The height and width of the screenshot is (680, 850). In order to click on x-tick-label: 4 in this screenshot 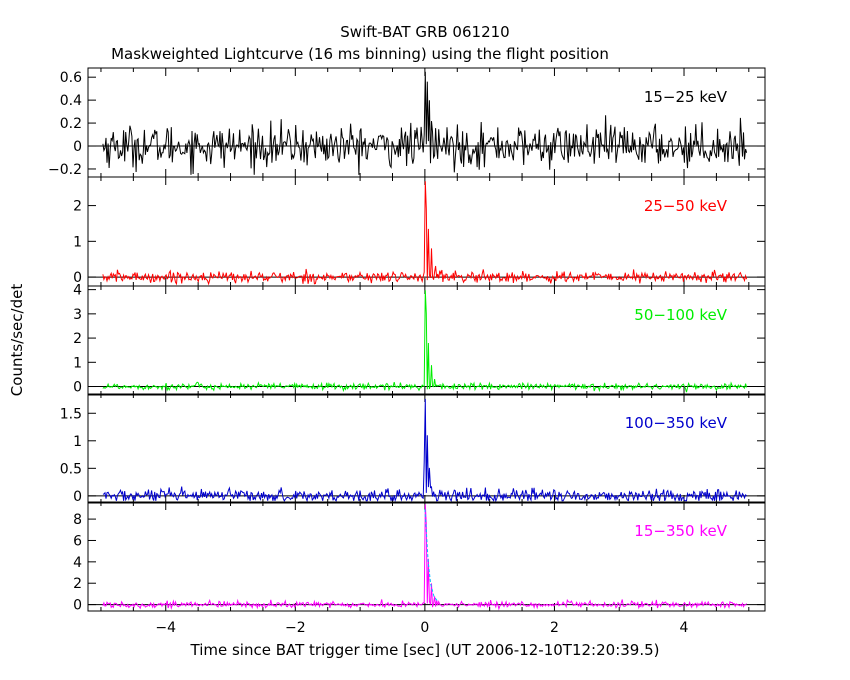, I will do `click(684, 628)`.